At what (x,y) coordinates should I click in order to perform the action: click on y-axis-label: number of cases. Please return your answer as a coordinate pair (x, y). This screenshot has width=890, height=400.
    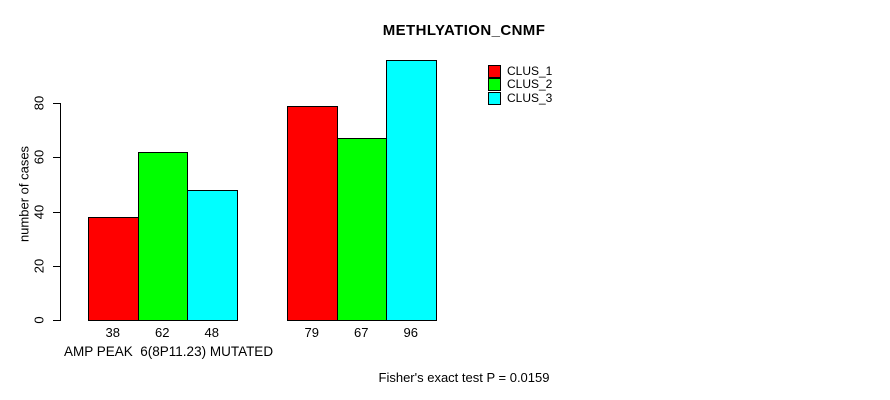
    Looking at the image, I should click on (24, 194).